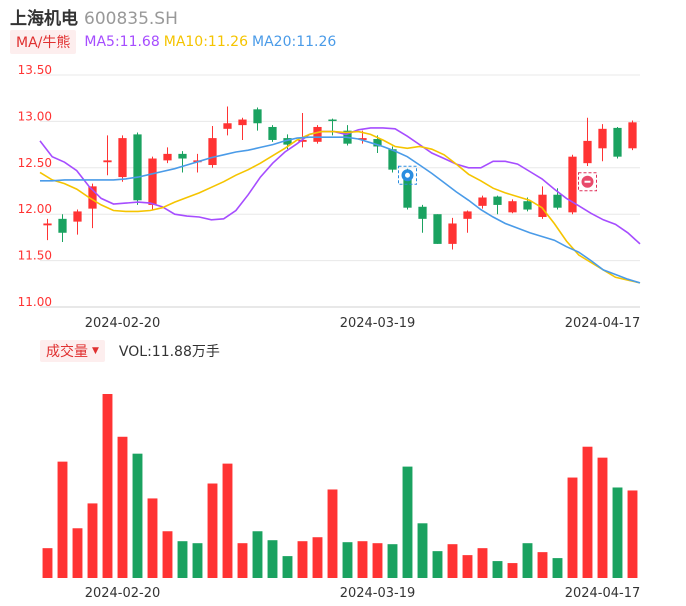 This screenshot has width=686, height=606. What do you see at coordinates (43, 42) in the screenshot?
I see `ma-indicator-tab: MA/牛熊` at bounding box center [43, 42].